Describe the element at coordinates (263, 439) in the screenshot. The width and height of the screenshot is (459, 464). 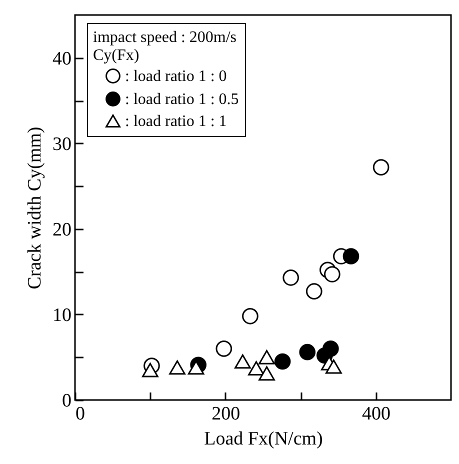
I see `x-axis-title: Load Fx(N/cm)` at that location.